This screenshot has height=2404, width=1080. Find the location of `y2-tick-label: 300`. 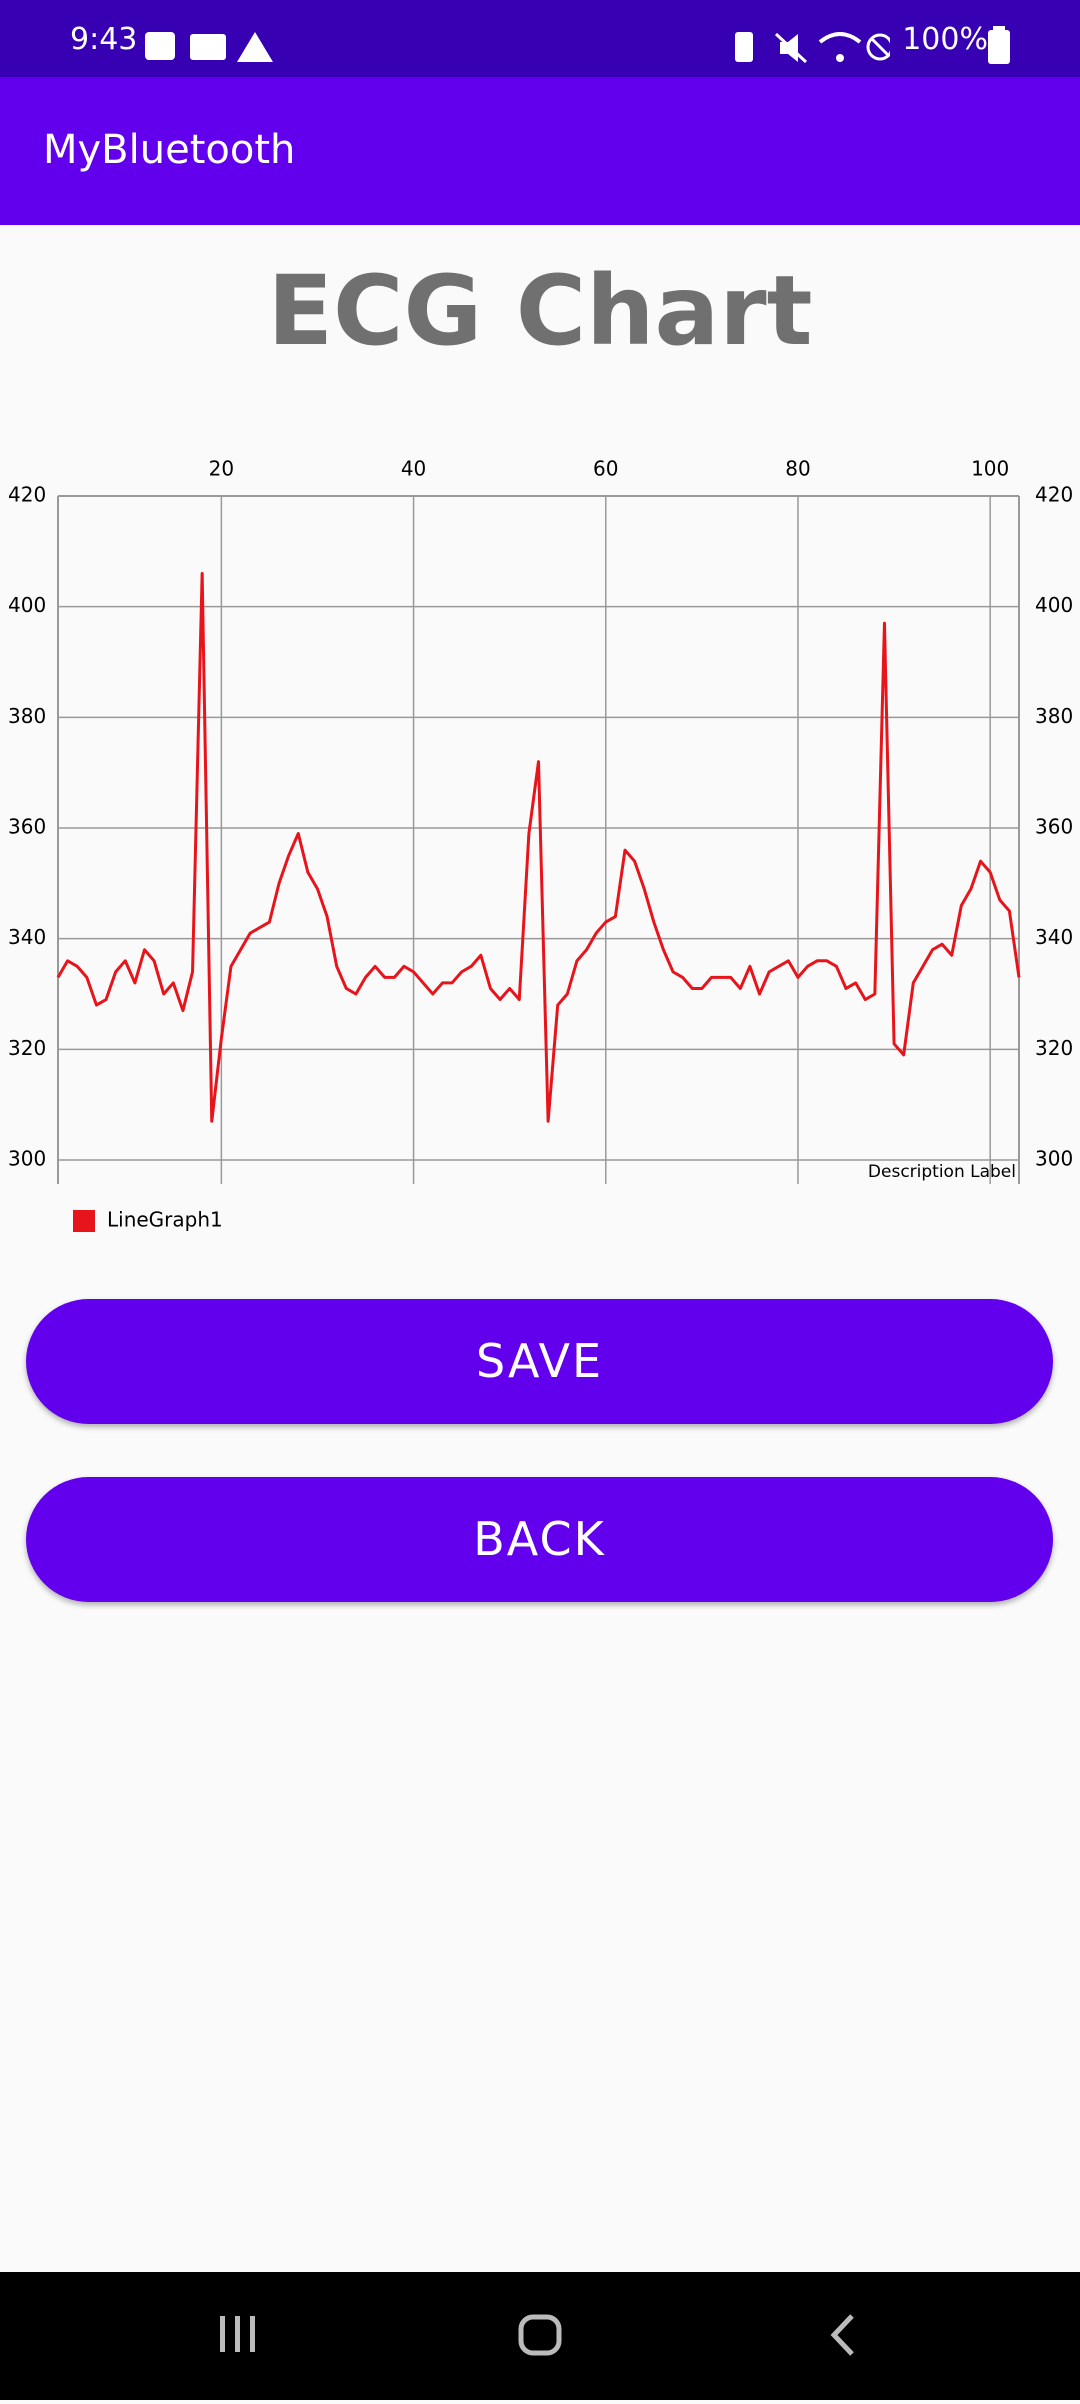

y2-tick-label: 300 is located at coordinates (1054, 1159).